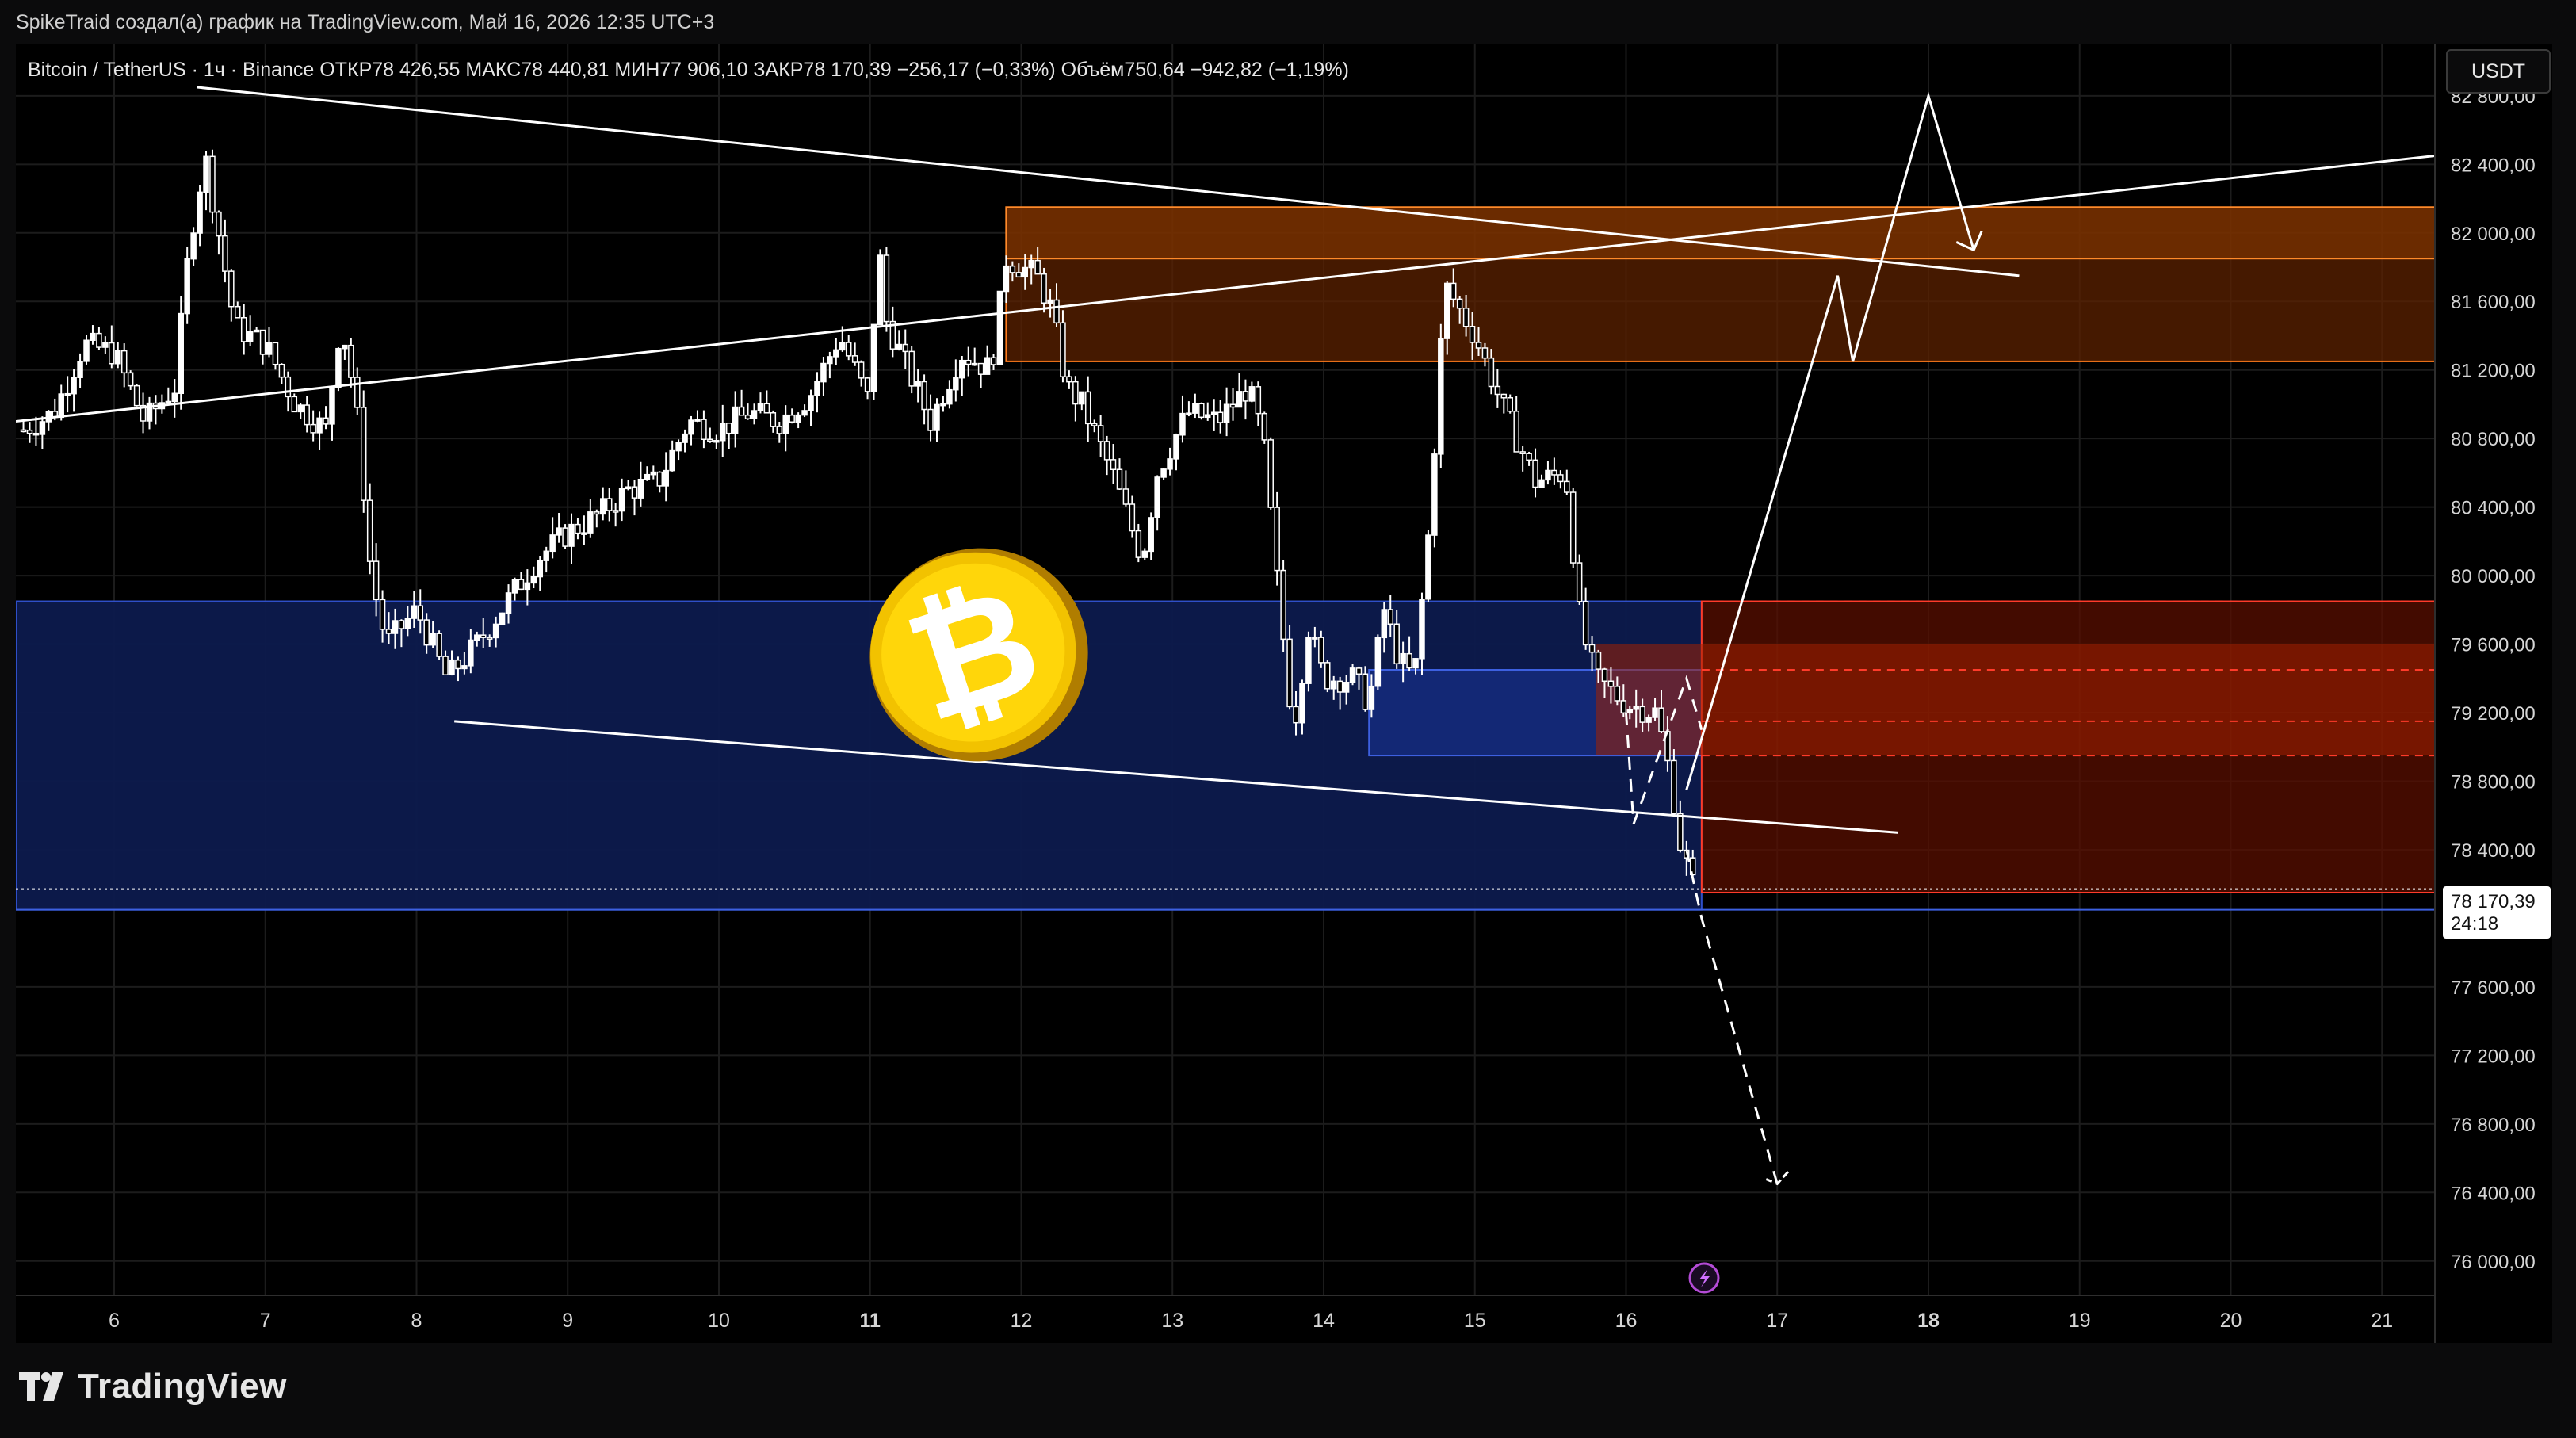 The height and width of the screenshot is (1438, 2576). Describe the element at coordinates (1778, 1177) in the screenshot. I see `bearish-arrowhead` at that location.